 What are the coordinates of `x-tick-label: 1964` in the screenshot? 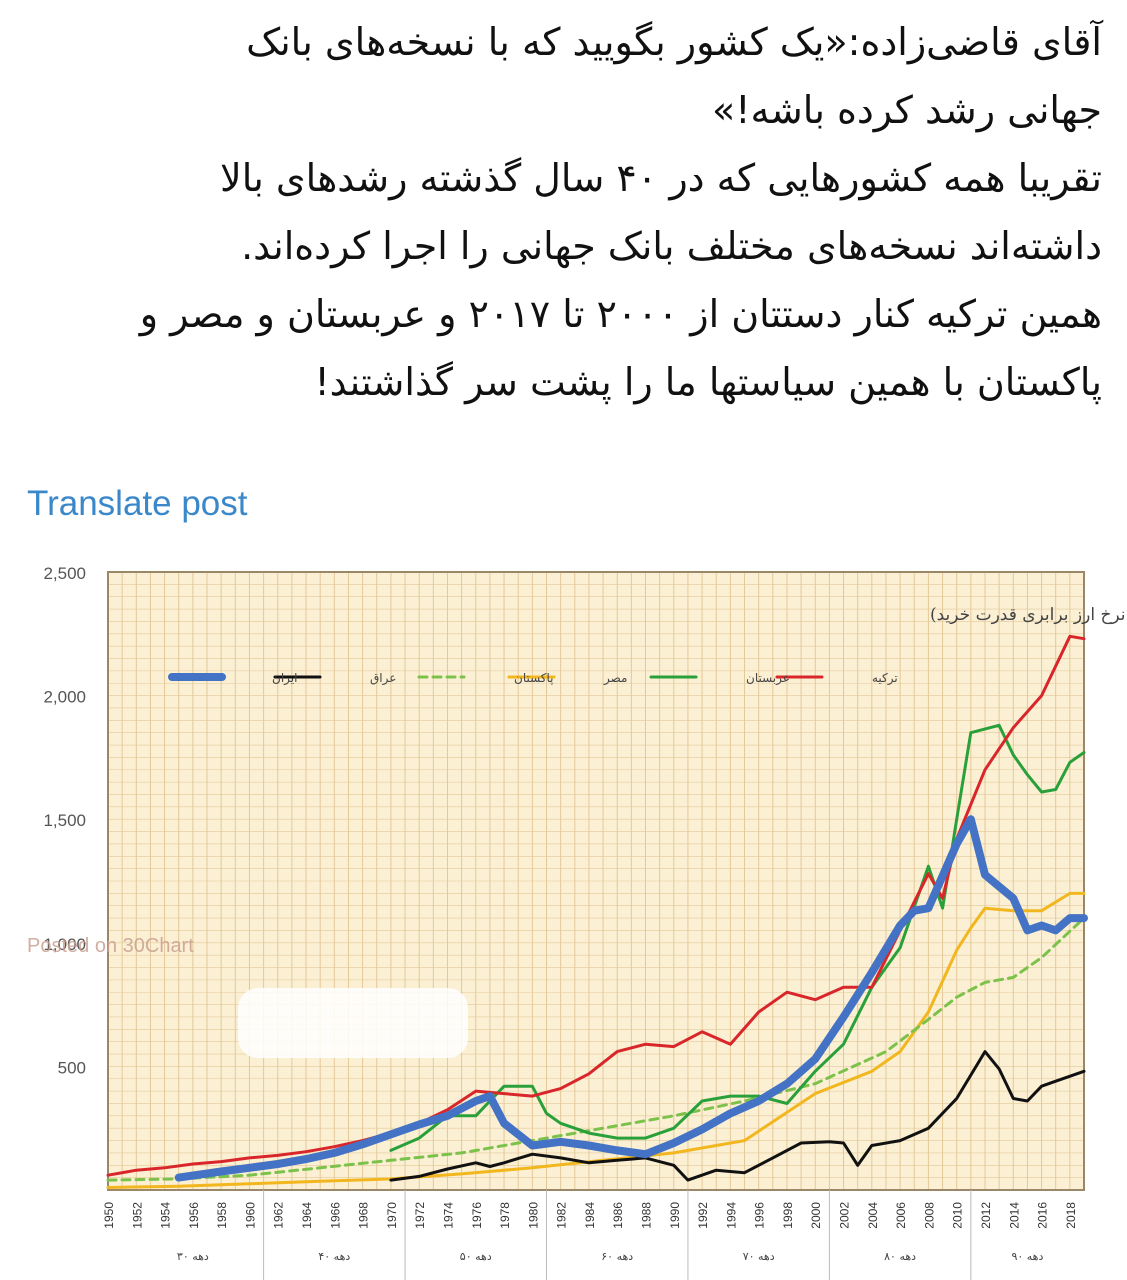 It's located at (307, 1215).